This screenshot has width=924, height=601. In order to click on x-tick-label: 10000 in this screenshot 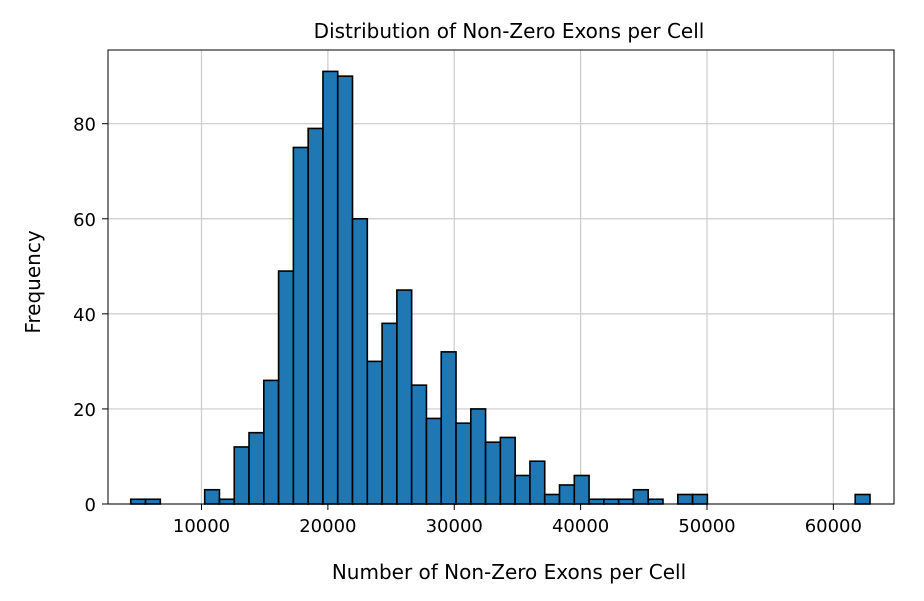, I will do `click(201, 526)`.